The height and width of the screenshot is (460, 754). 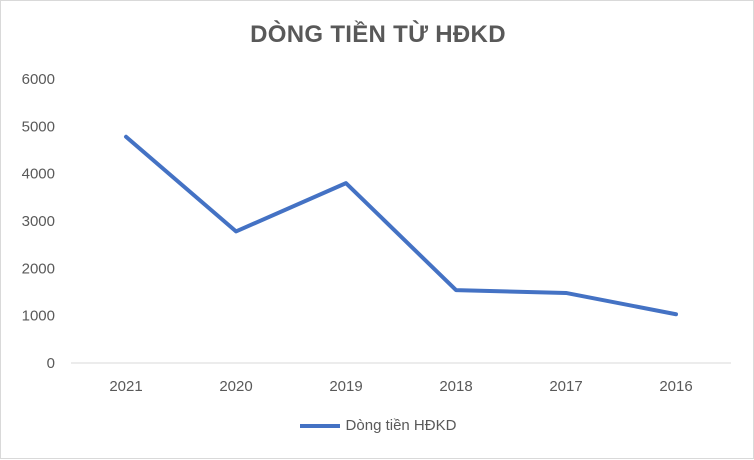 What do you see at coordinates (675, 386) in the screenshot?
I see `x-tick-label: 2016` at bounding box center [675, 386].